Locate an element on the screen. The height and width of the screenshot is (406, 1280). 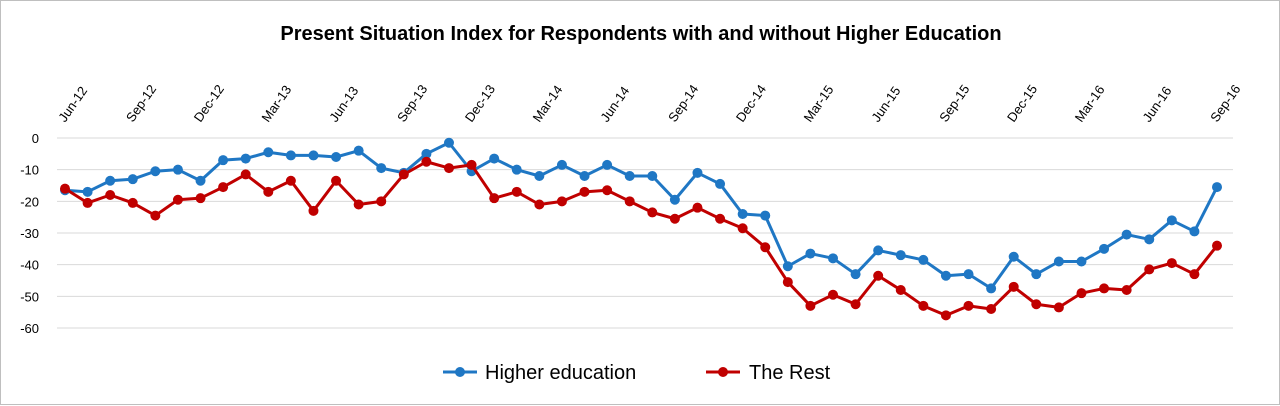
x-tick-label: Sep-15 is located at coordinates (954, 103).